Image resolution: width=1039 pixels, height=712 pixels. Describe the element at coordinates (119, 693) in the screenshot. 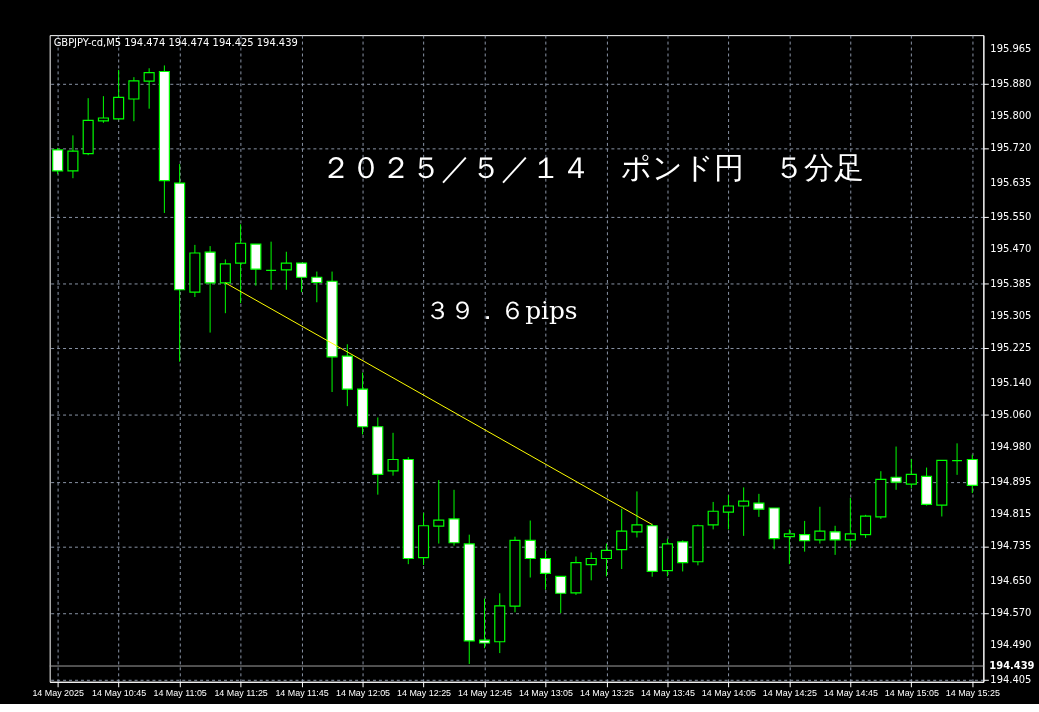

I see `x-tick-label: 14 May 10:45` at that location.